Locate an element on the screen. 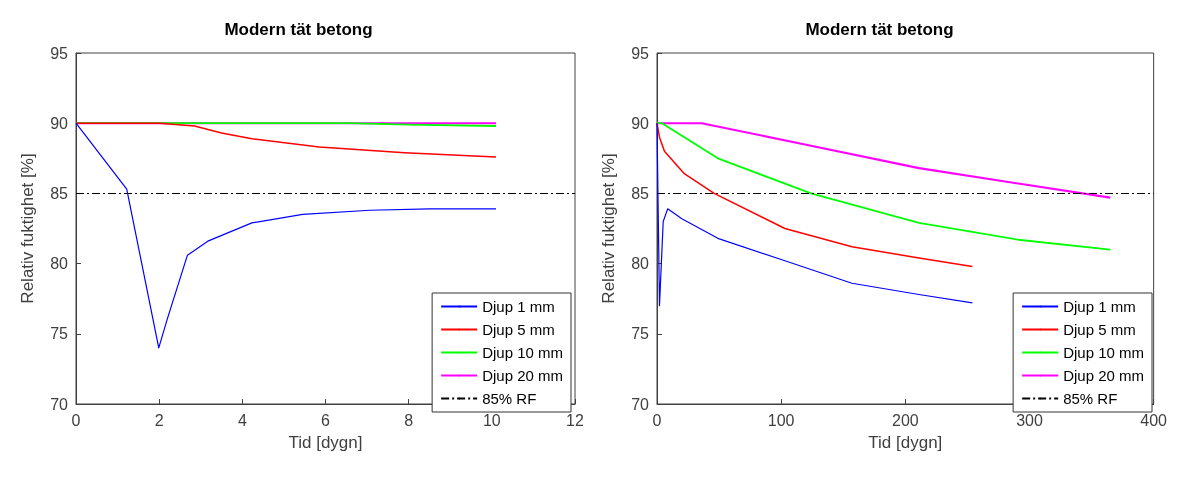 Image resolution: width=1178 pixels, height=484 pixels. x-tick-label: 10 is located at coordinates (491, 420).